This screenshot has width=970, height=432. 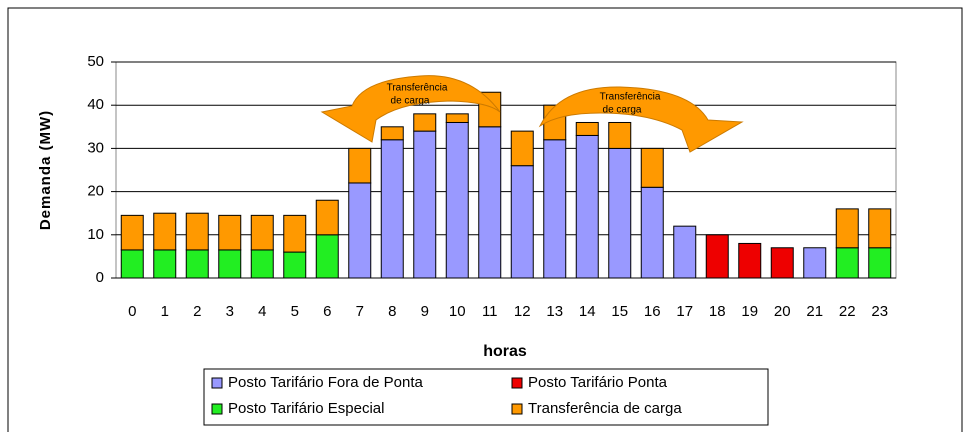 I want to click on x-tick-label: 7, so click(x=360, y=311).